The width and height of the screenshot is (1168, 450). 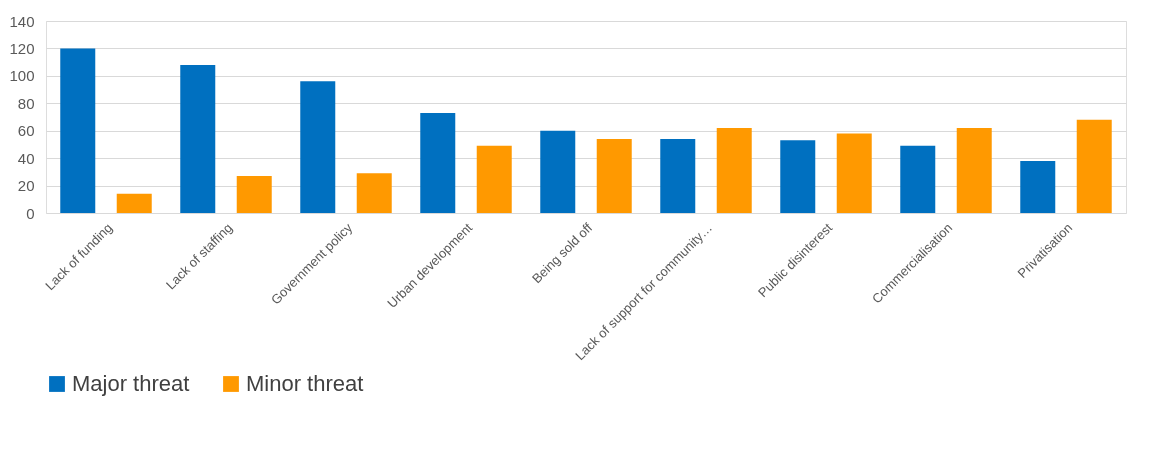 I want to click on y-tick-label: 40, so click(x=26, y=158).